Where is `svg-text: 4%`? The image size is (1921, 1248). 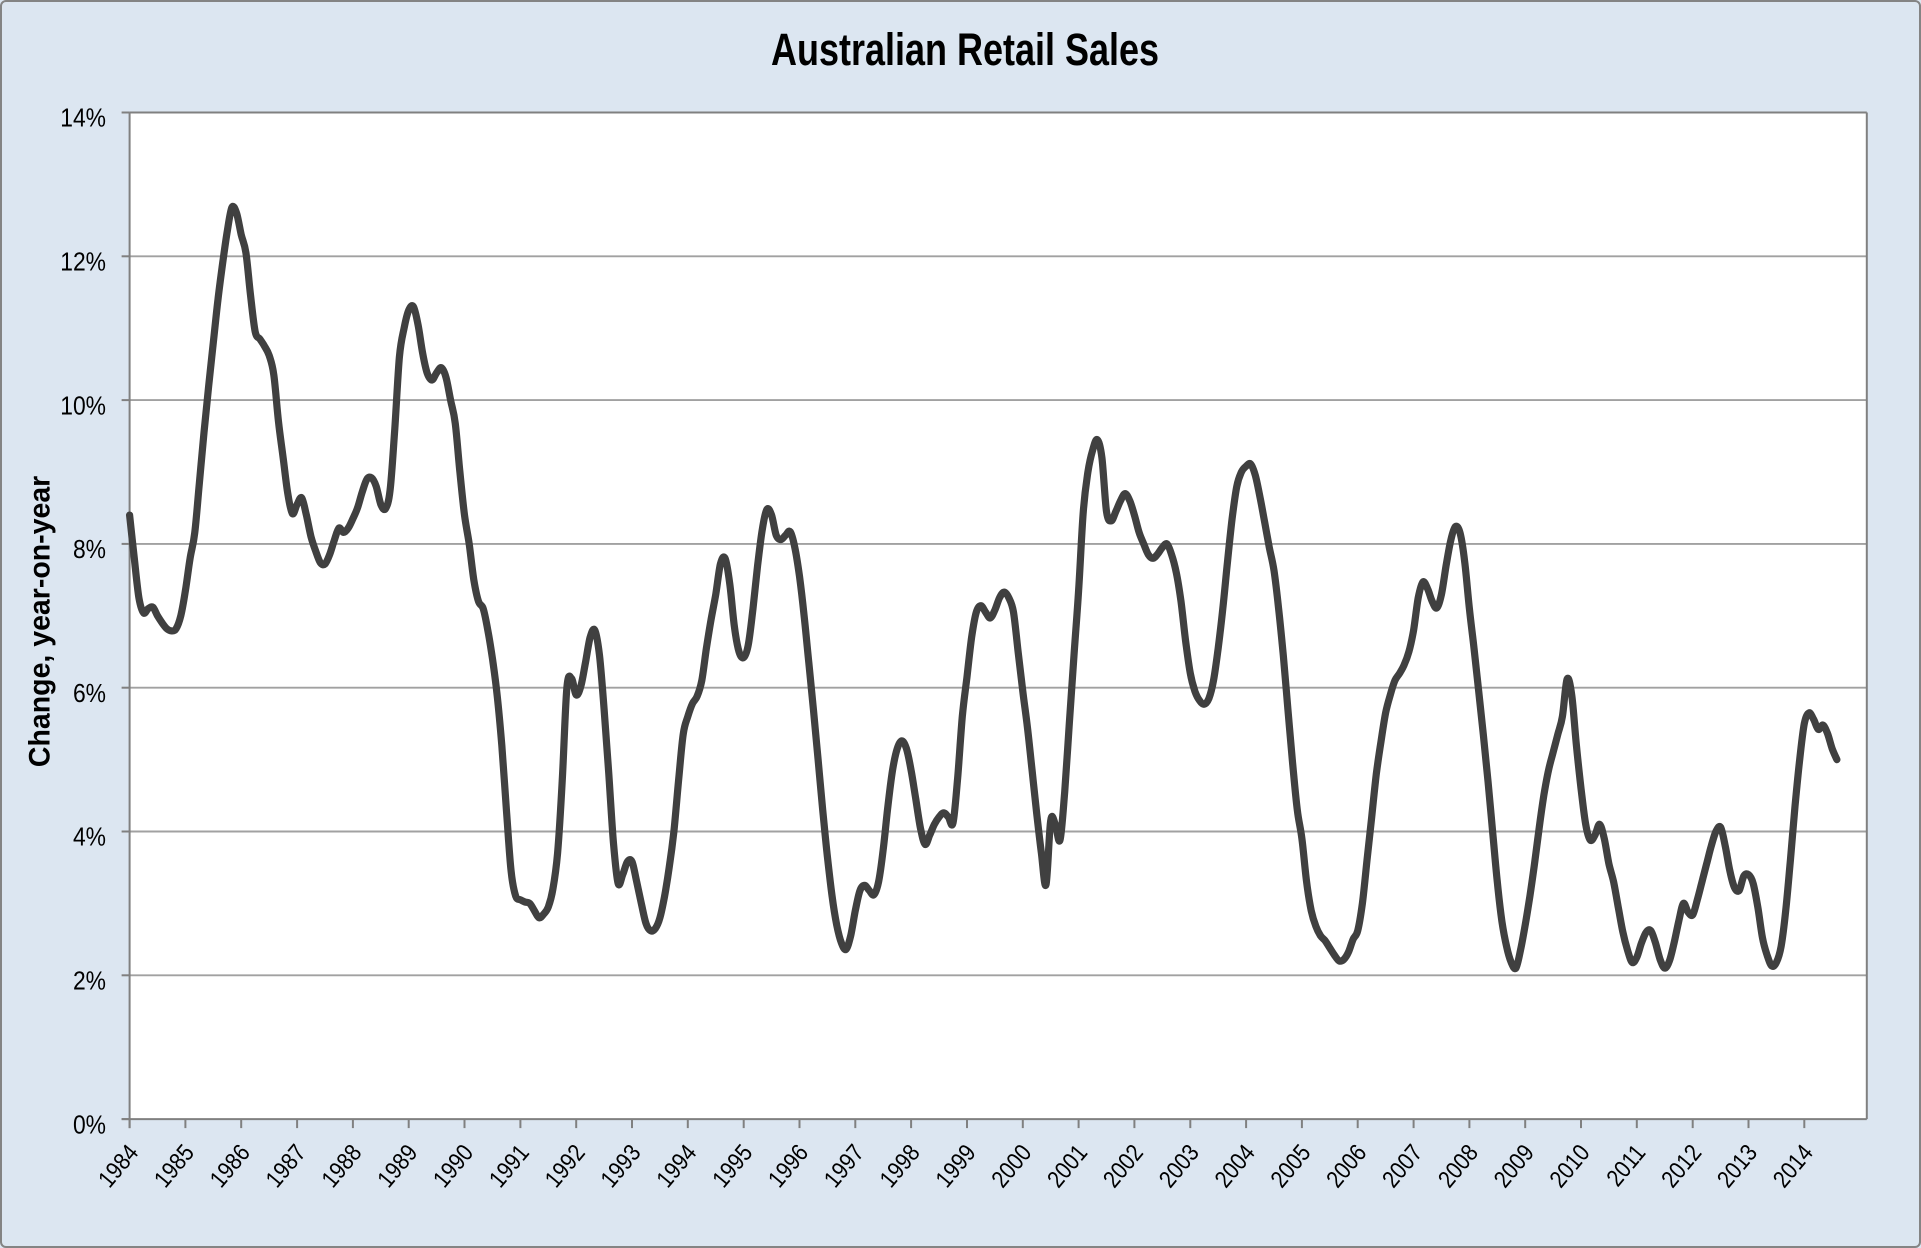
svg-text: 4% is located at coordinates (89, 837).